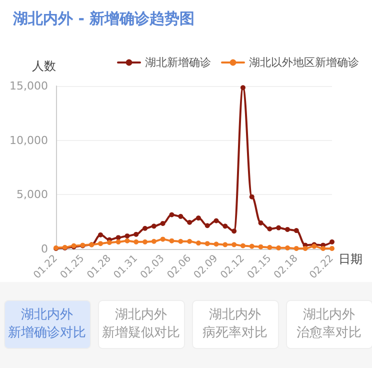 Image resolution: width=372 pixels, height=368 pixels. What do you see at coordinates (47, 333) in the screenshot?
I see `text: 新增确诊对比` at bounding box center [47, 333].